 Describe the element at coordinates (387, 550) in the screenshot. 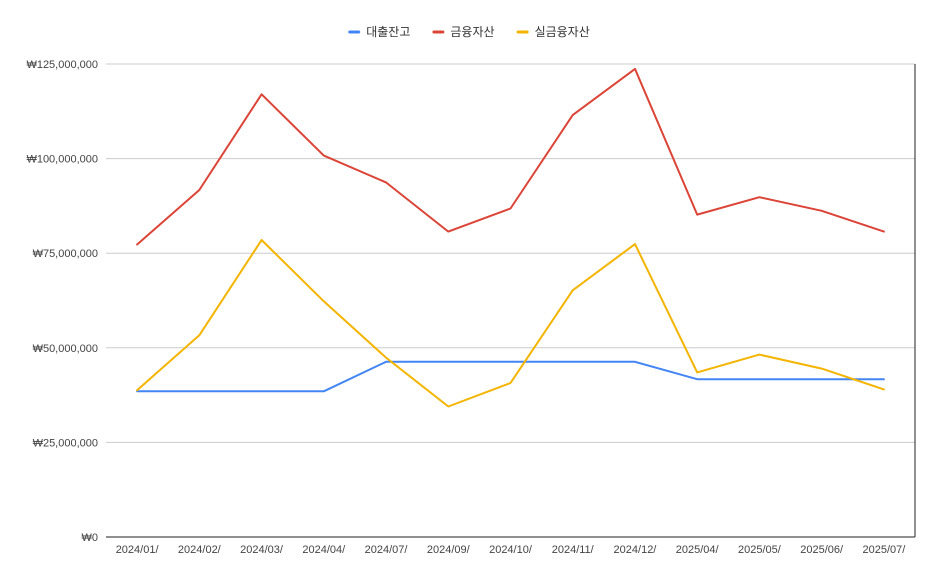

I see `x-tick-label: 2024/07/` at that location.